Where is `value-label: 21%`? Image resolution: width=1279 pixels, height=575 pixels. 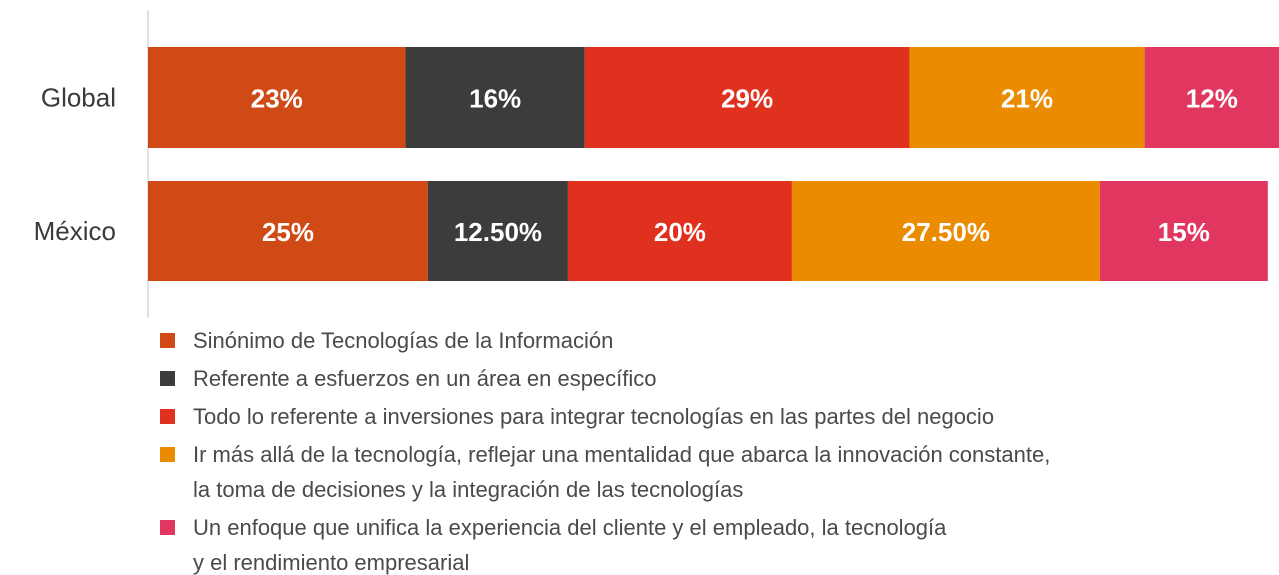
value-label: 21% is located at coordinates (1027, 99).